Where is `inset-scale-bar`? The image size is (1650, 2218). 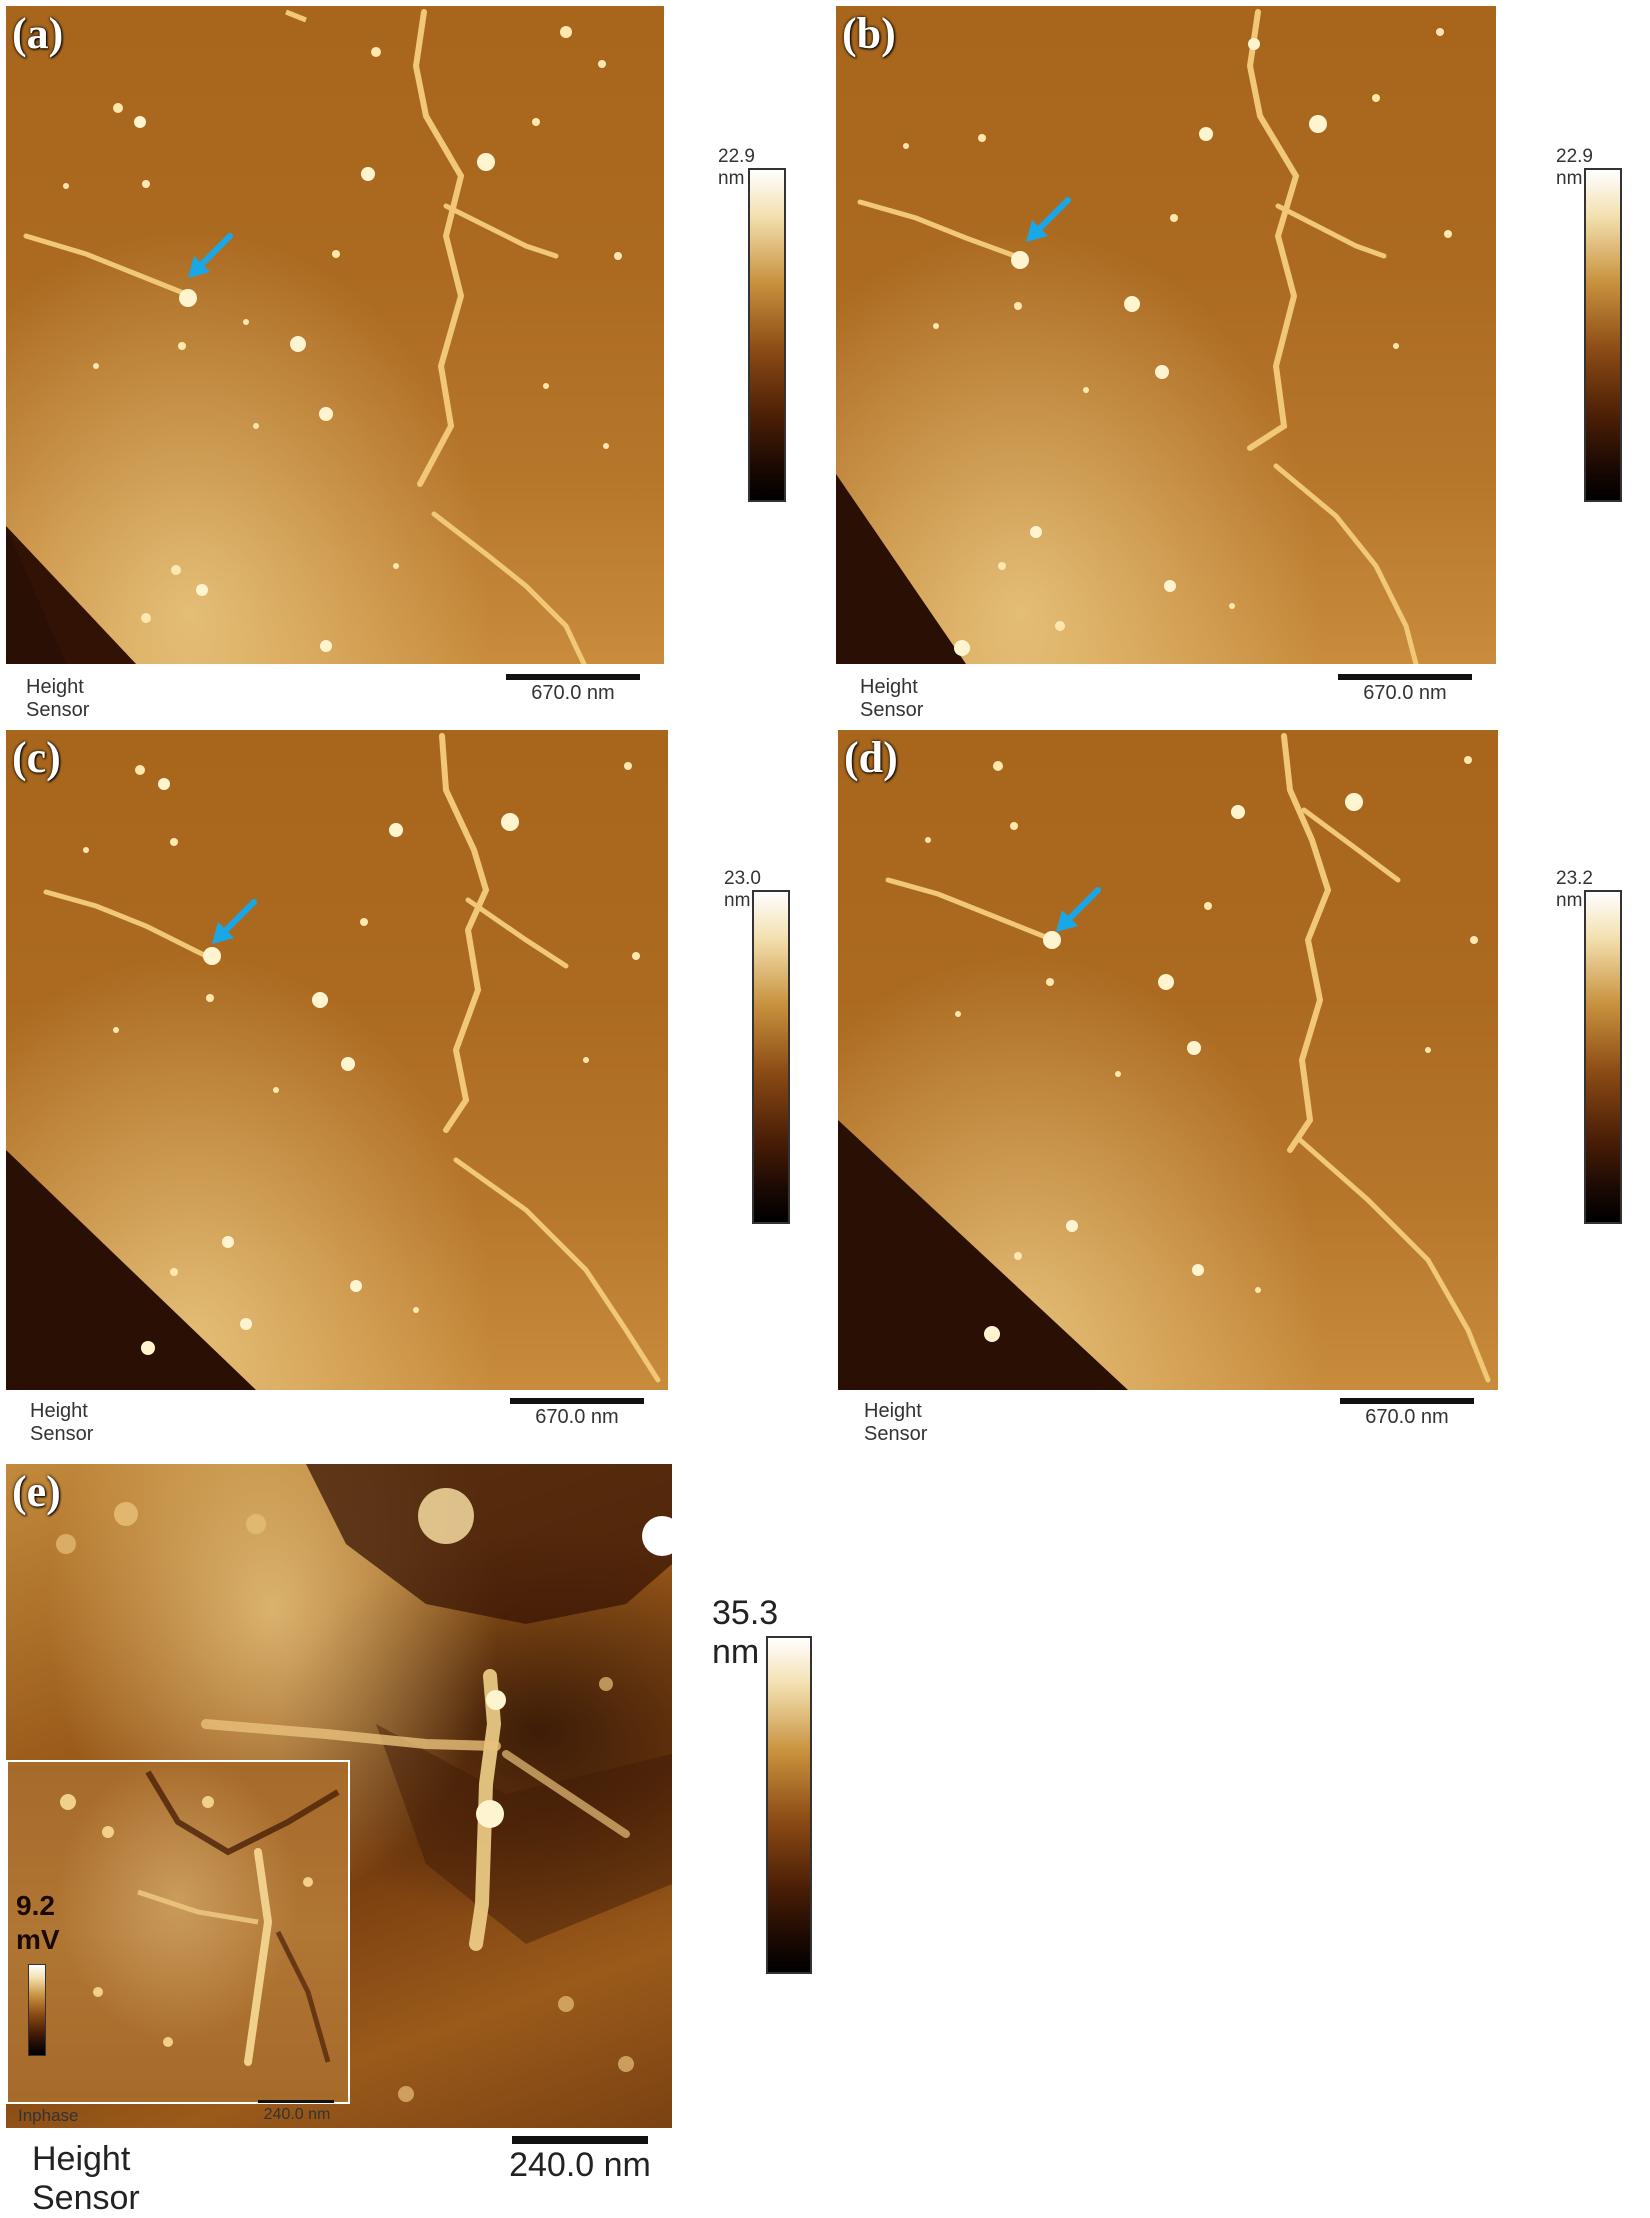 inset-scale-bar is located at coordinates (296, 2101).